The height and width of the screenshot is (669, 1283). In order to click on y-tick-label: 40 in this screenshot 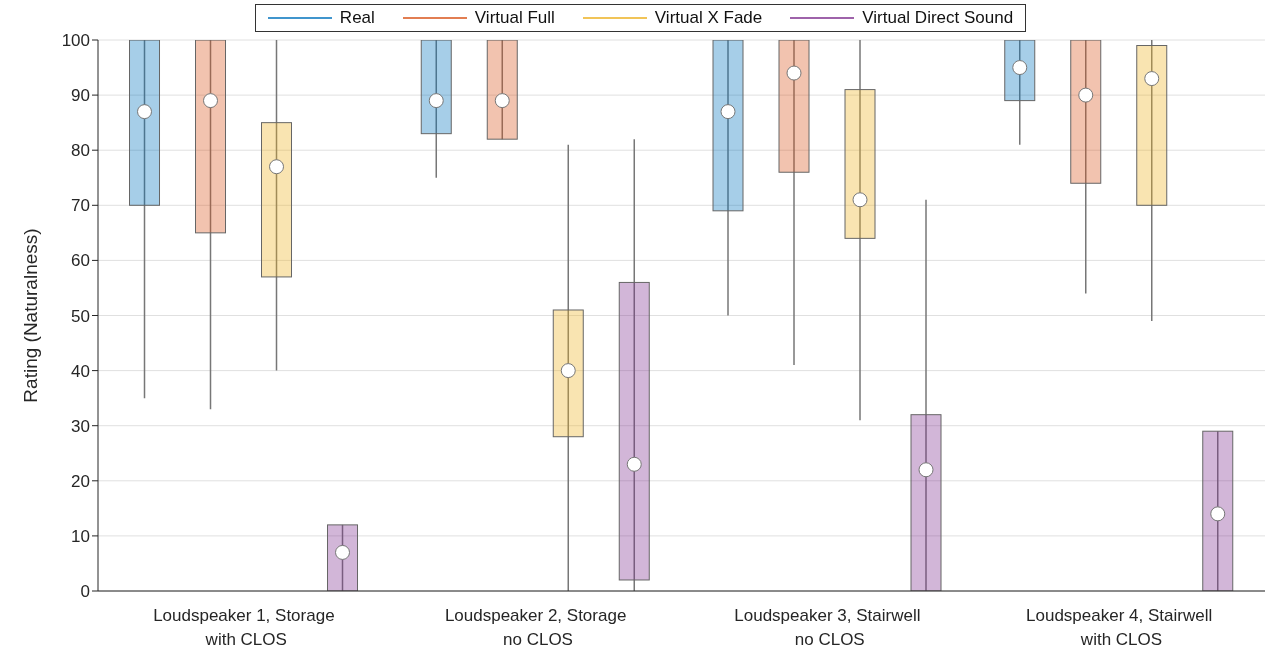, I will do `click(80, 371)`.